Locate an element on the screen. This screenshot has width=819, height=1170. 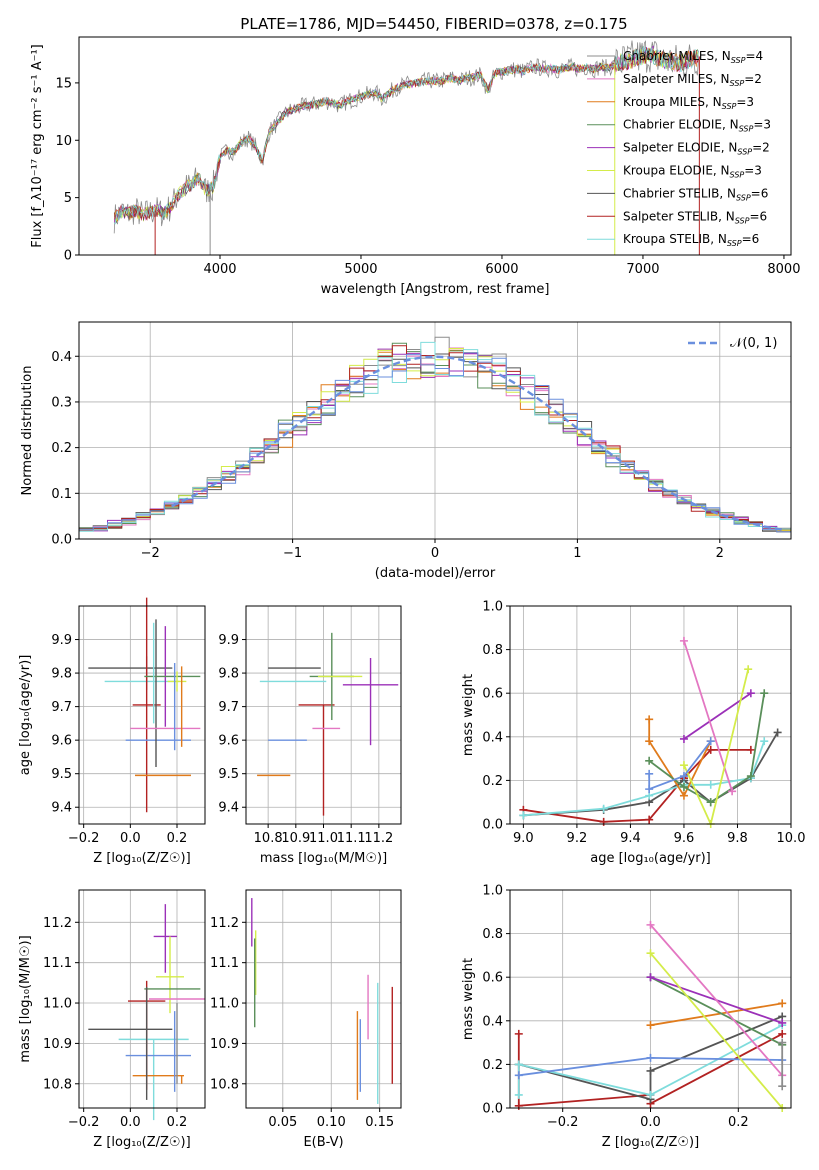
y-tick-label: 9.4 is located at coordinates (61, 808).